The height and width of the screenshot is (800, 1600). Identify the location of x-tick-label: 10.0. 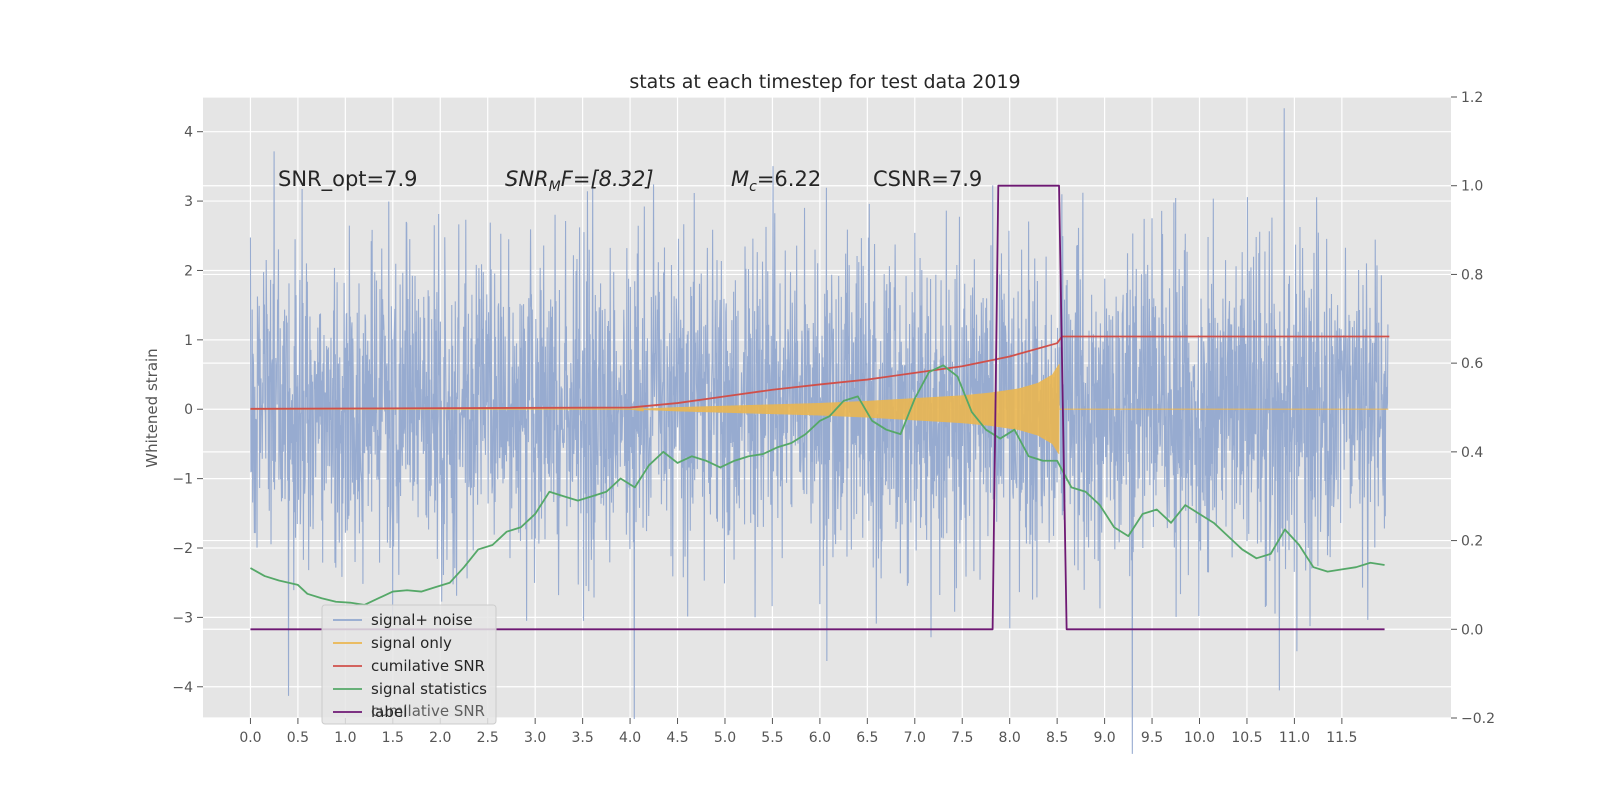
(1199, 738).